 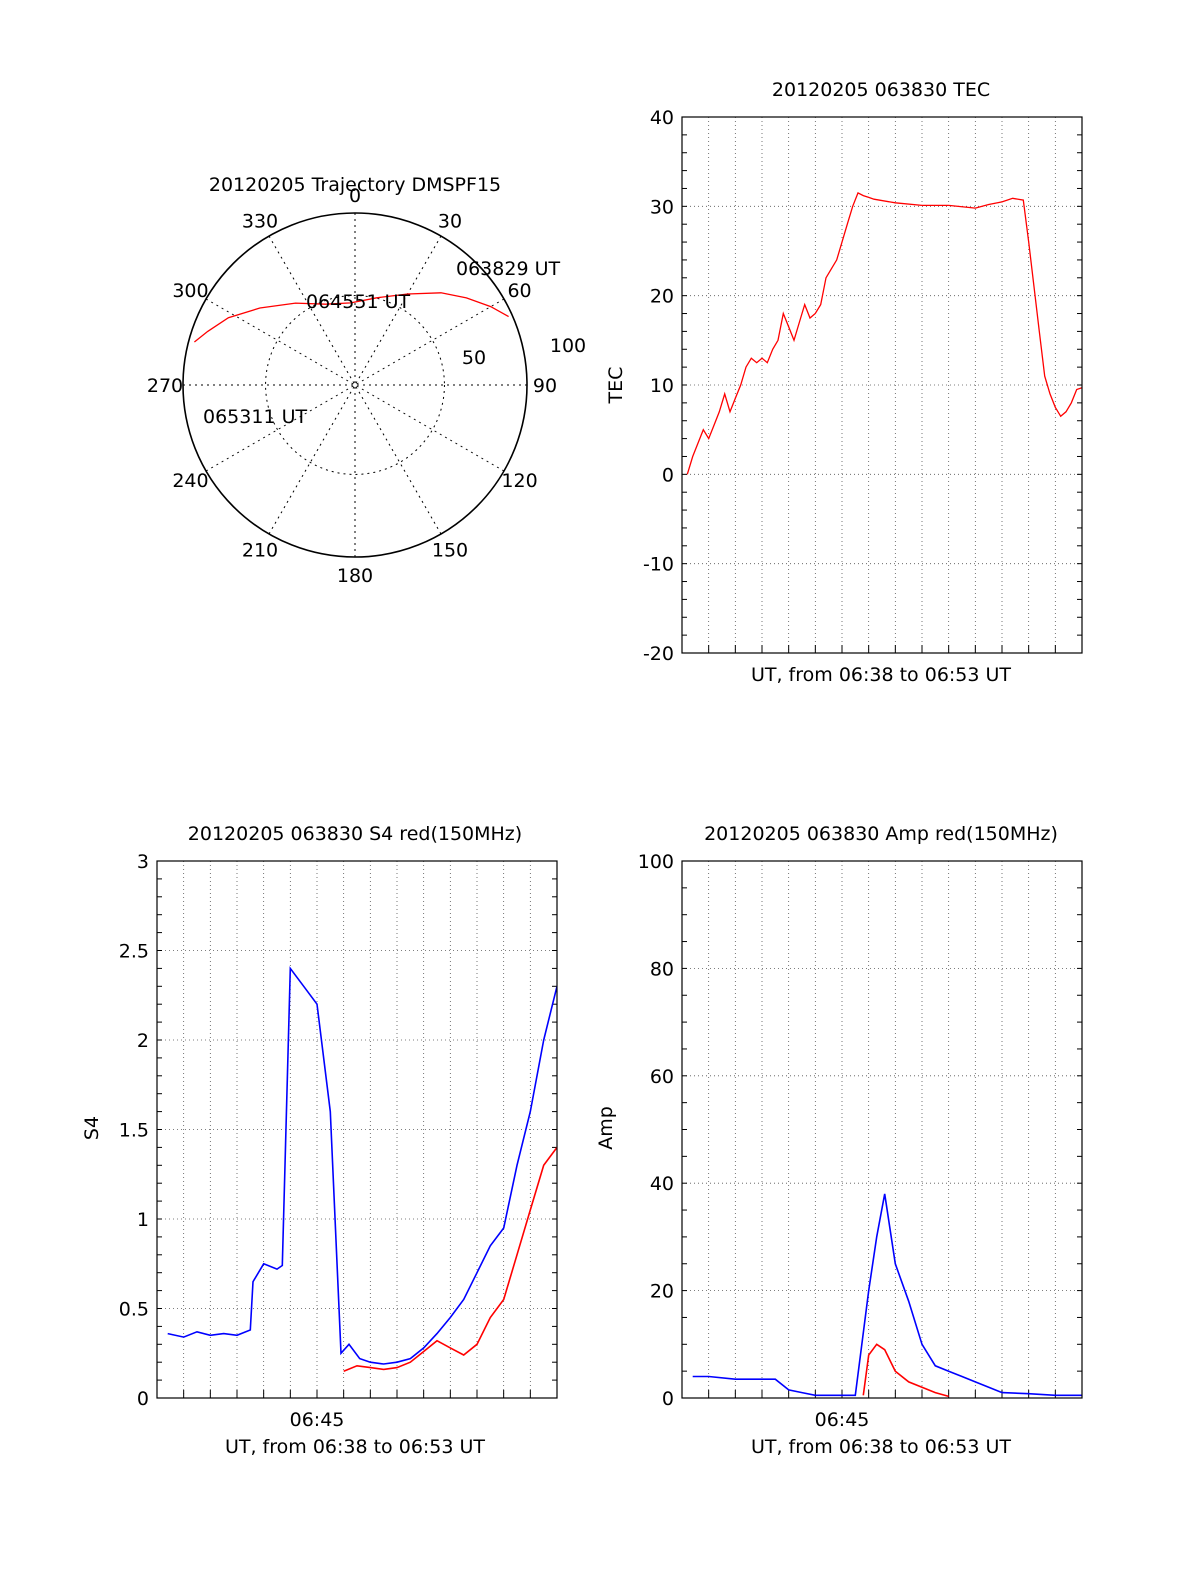 I want to click on tec-axes: 40 30 20 10 0 -10 -20, so click(x=863, y=386).